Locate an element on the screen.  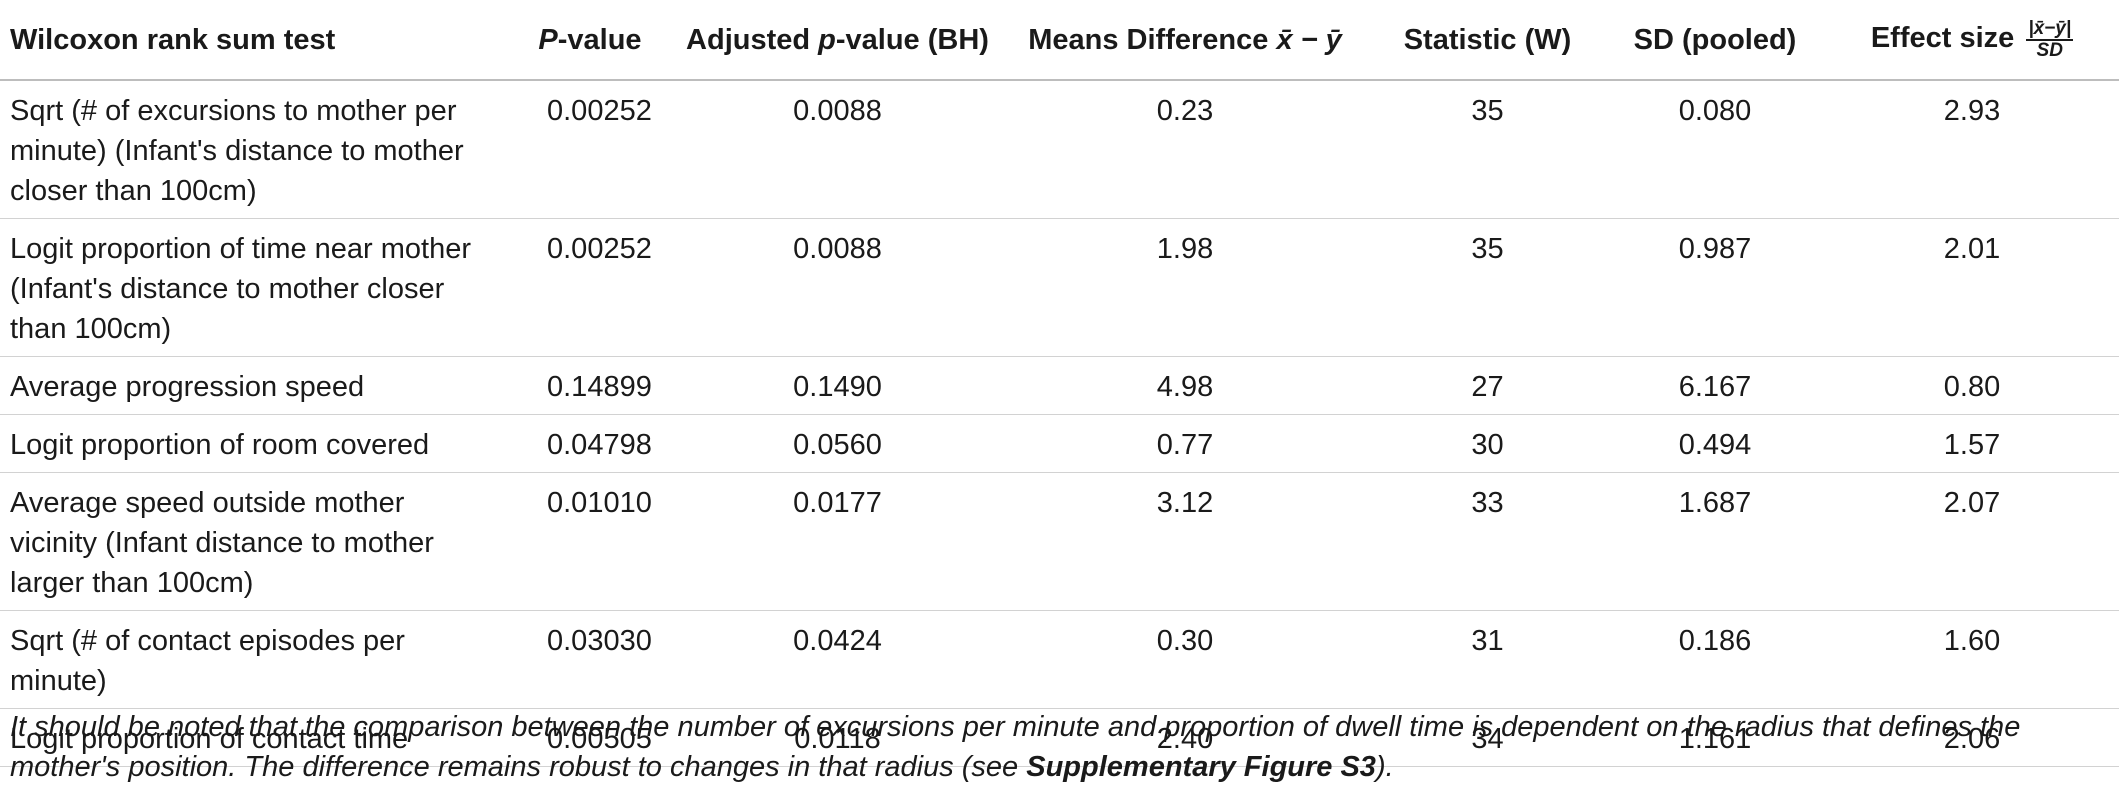
header-text: SD (pooled) is located at coordinates (1715, 39).